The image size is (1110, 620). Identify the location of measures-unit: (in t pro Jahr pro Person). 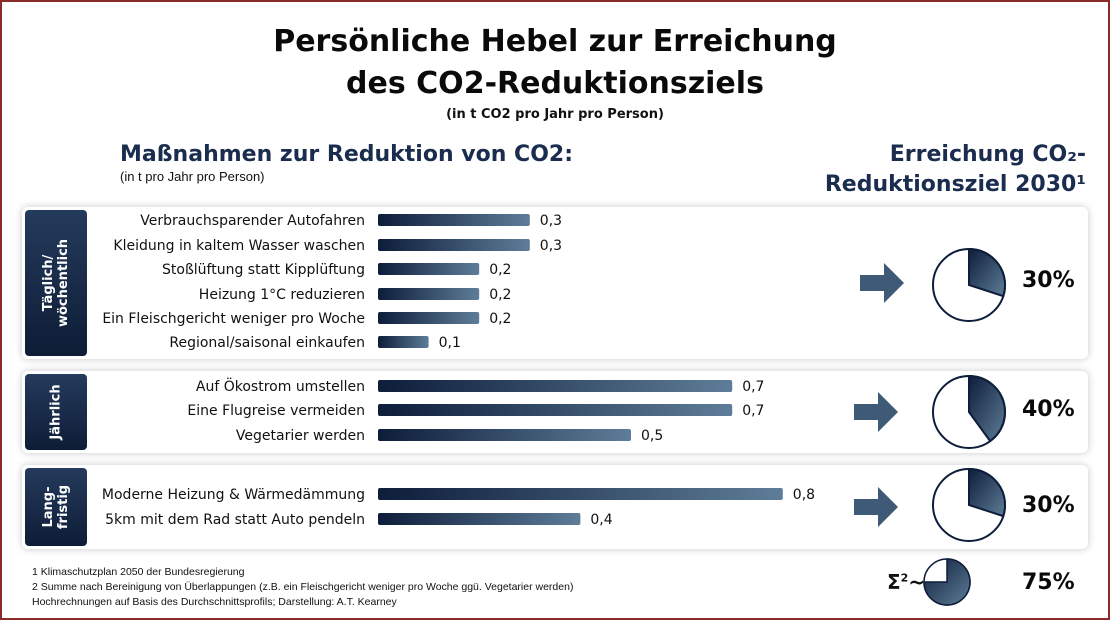
(192, 176).